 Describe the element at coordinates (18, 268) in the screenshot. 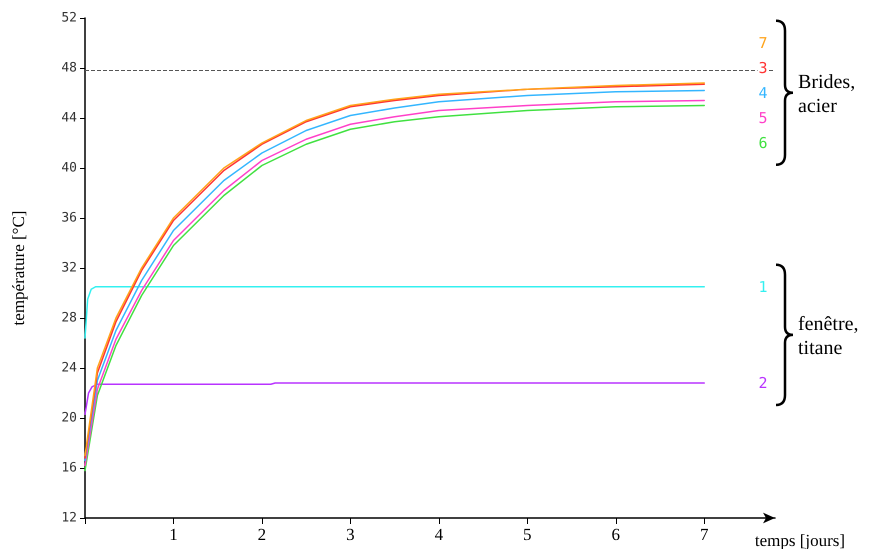

I see `y-axis-title: température [°C]` at that location.